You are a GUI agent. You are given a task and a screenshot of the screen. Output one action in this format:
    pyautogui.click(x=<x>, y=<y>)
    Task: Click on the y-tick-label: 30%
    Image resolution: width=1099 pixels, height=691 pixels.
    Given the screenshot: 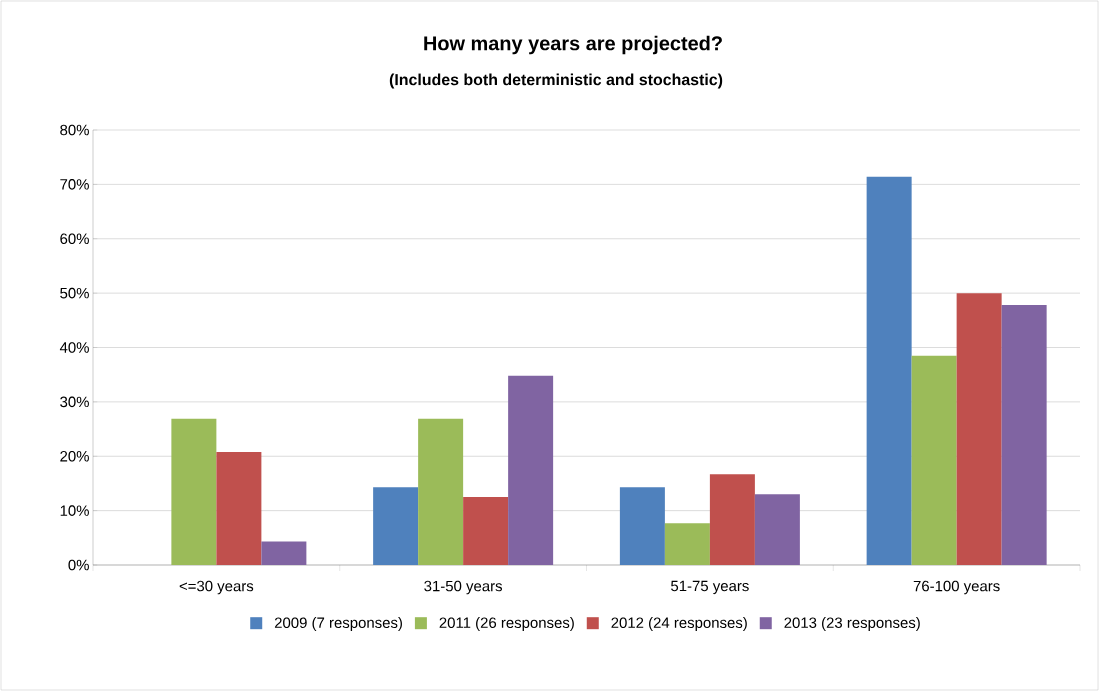 What is the action you would take?
    pyautogui.click(x=74, y=402)
    